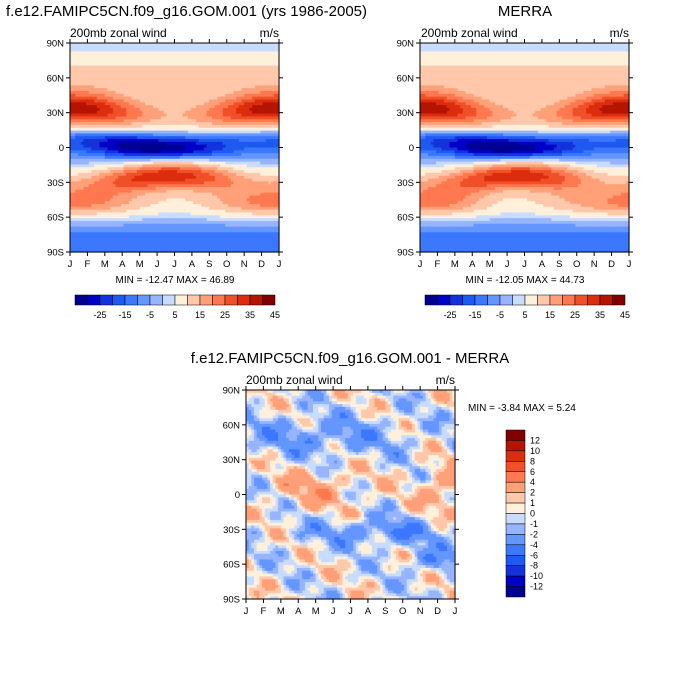 This screenshot has width=700, height=700. What do you see at coordinates (350, 358) in the screenshot?
I see `panel-title: f.e12.FAMIPC5CN.f09_g16.GOM.001 - MERRA` at bounding box center [350, 358].